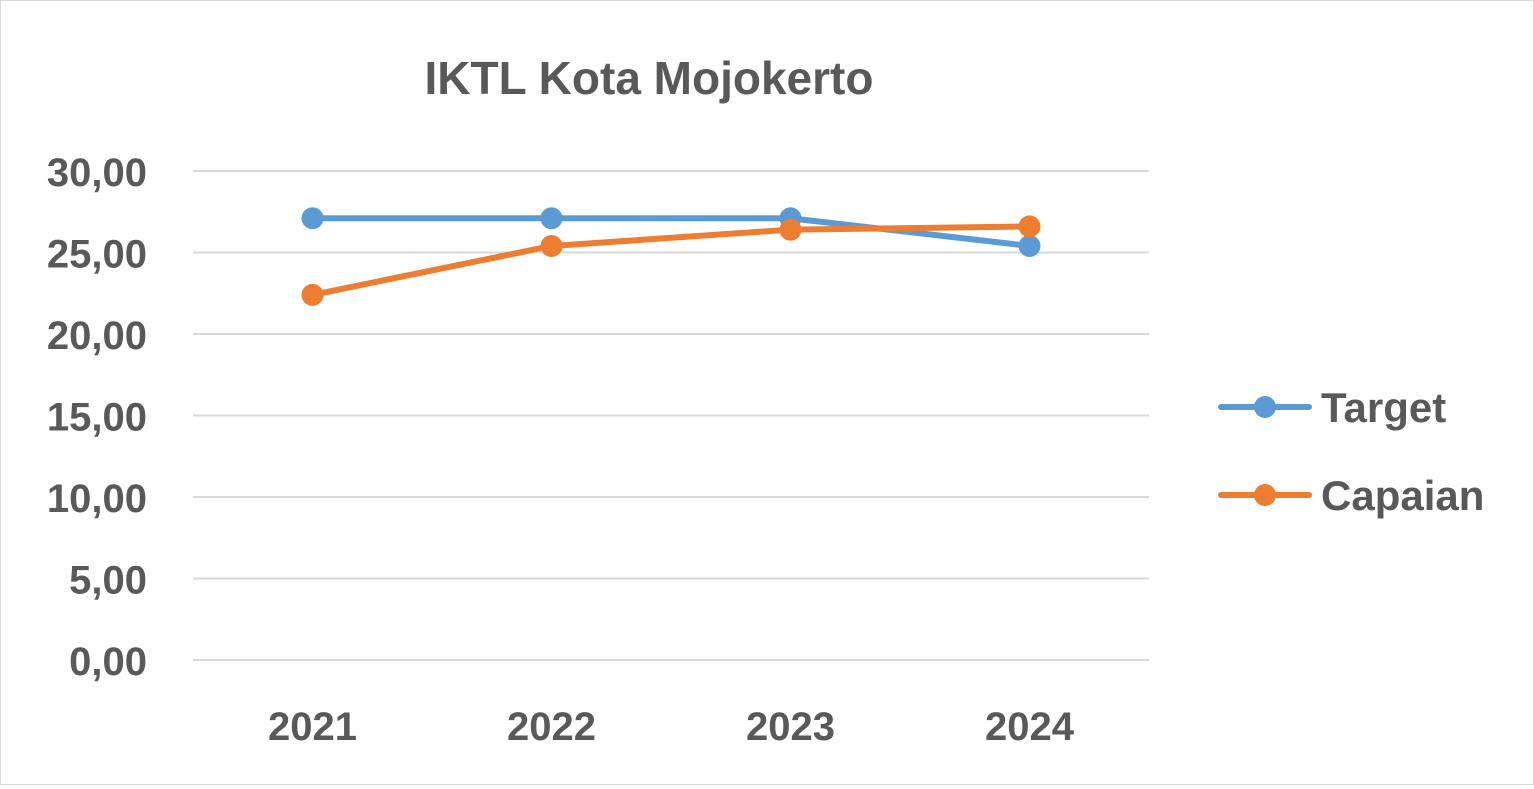  What do you see at coordinates (671, 260) in the screenshot?
I see `series-line-capaian` at bounding box center [671, 260].